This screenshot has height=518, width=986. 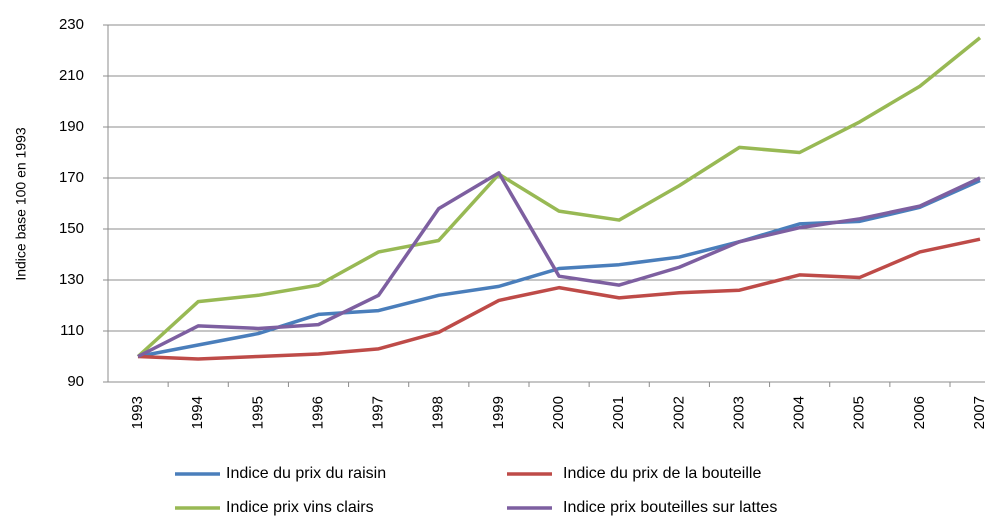 I want to click on legend-label: Indice prix vins clairs, so click(x=300, y=507).